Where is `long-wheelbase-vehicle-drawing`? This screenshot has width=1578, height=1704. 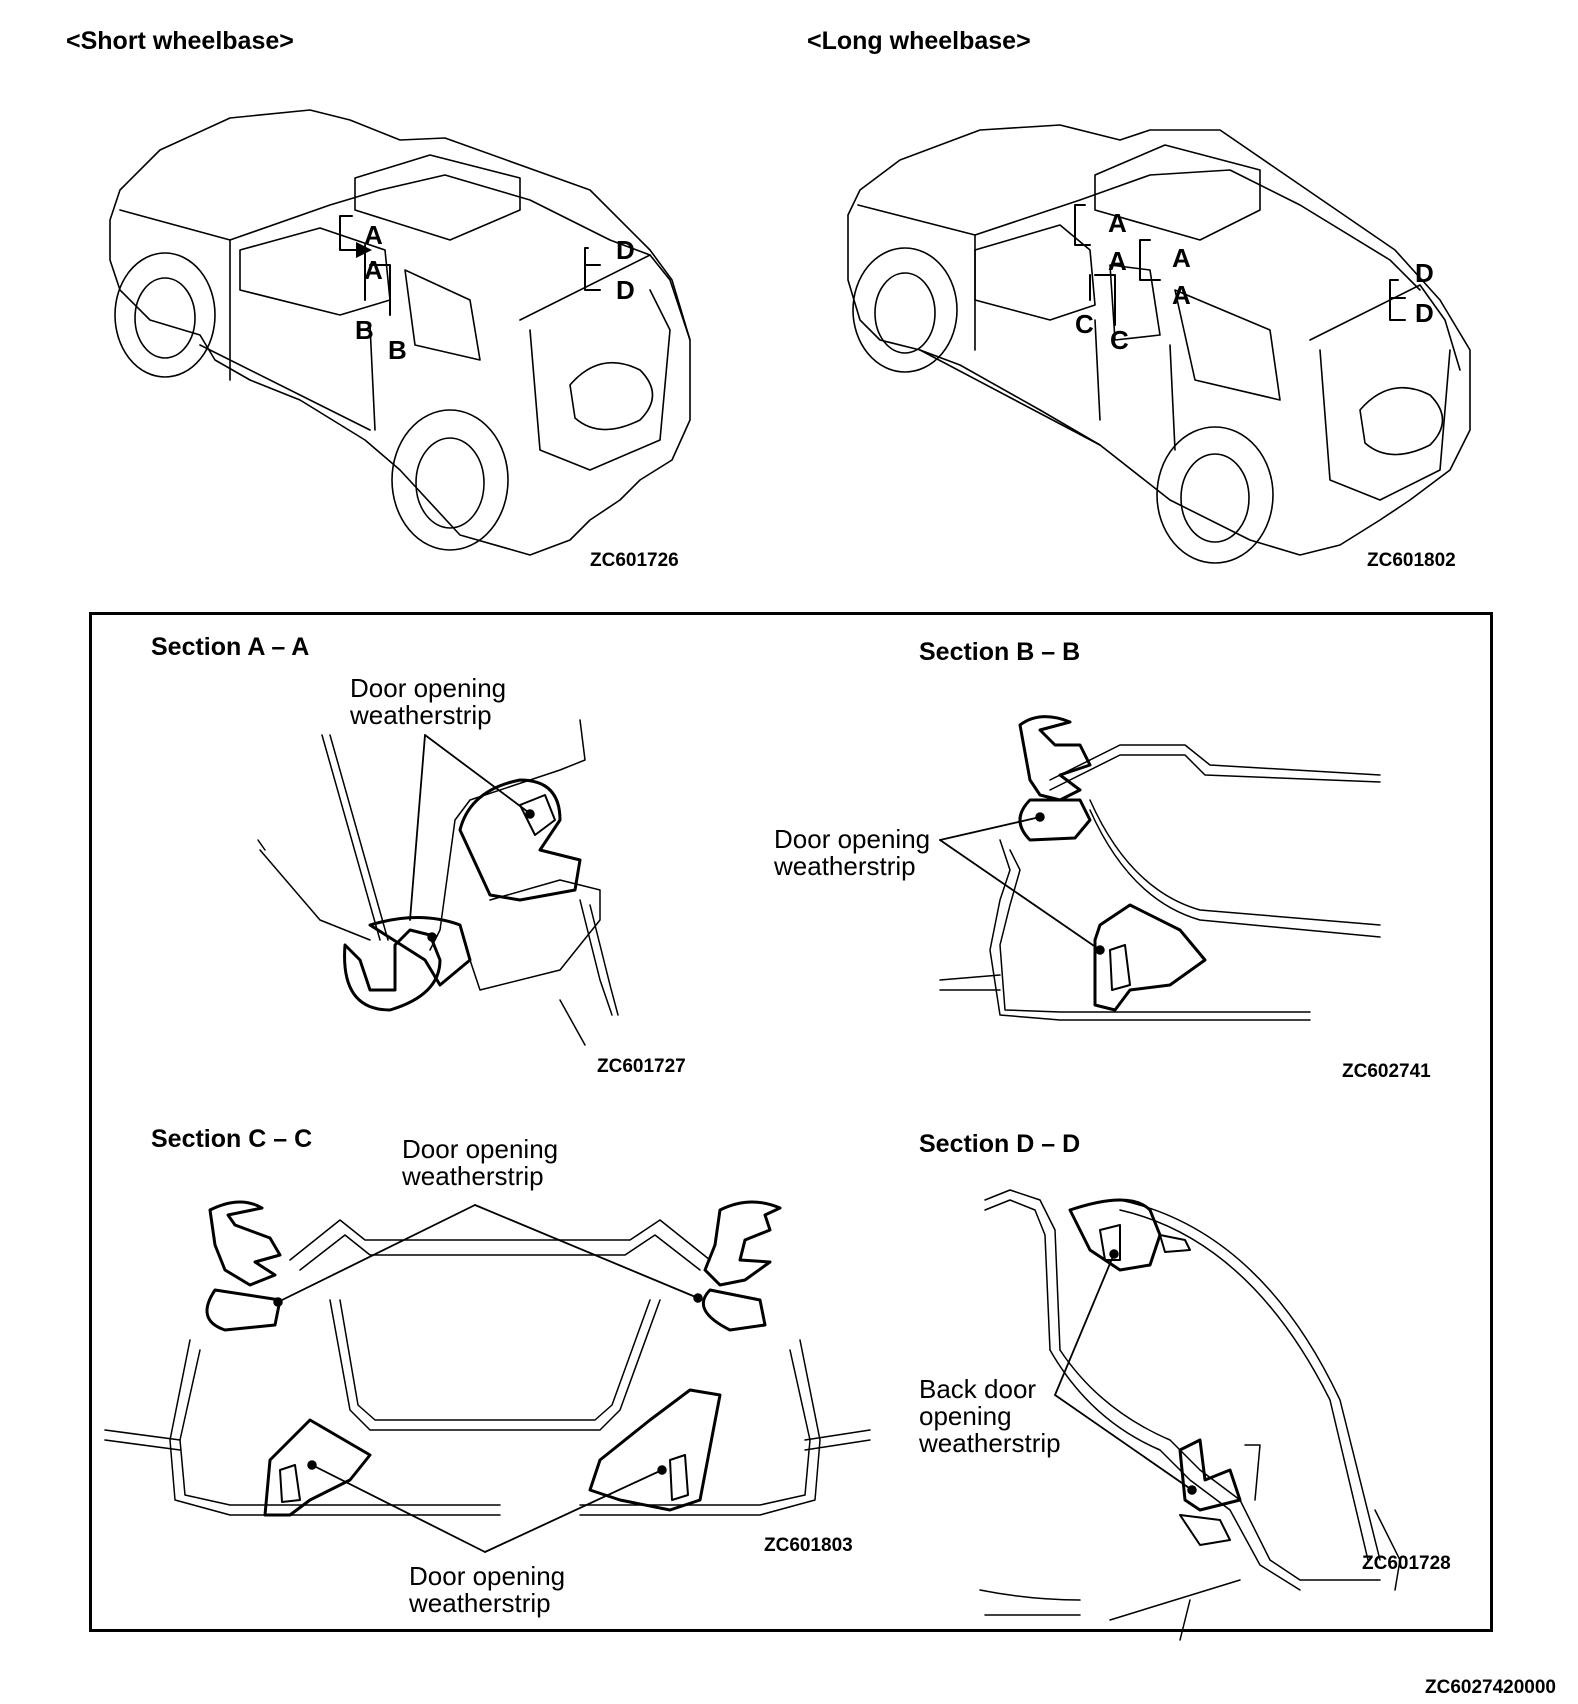 long-wheelbase-vehicle-drawing is located at coordinates (1159, 344).